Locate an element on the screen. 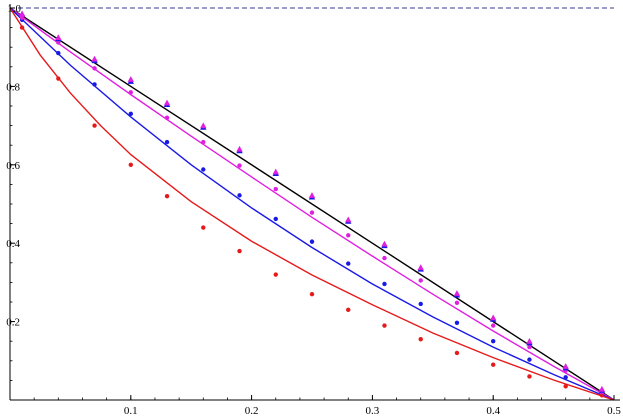 The height and width of the screenshot is (420, 623). x-tick-label: 0.1 is located at coordinates (131, 411).